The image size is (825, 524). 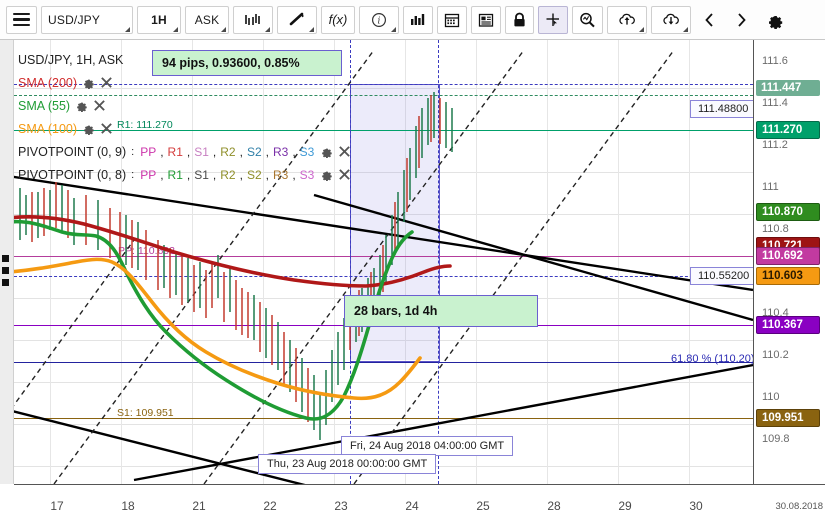 What do you see at coordinates (175, 174) in the screenshot?
I see `pivot-part-r1: R1` at bounding box center [175, 174].